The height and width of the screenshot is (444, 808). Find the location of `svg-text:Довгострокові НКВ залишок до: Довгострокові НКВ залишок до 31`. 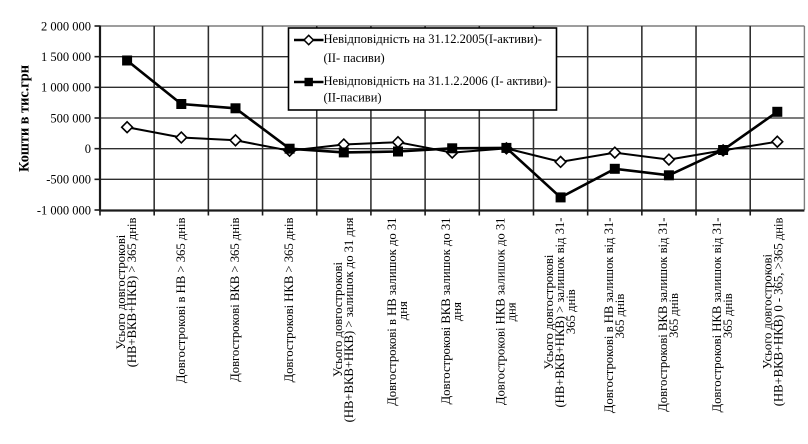

svg-text:Довгострокові НКВ залишок до: Довгострокові НКВ залишок до 31 is located at coordinates (500, 312).